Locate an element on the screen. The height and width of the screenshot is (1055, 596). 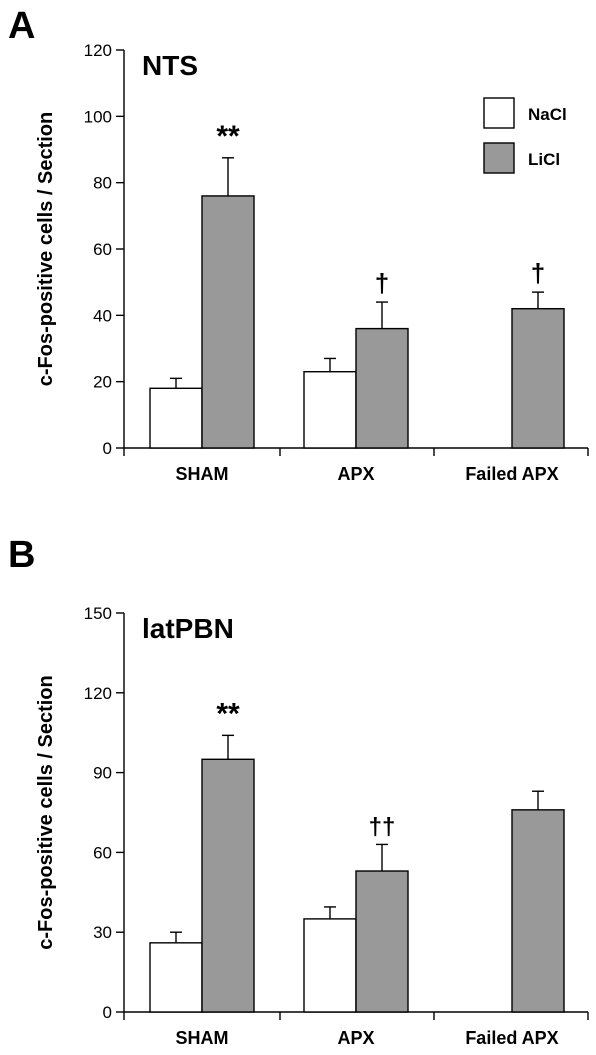
chart-title: NTS is located at coordinates (170, 65).